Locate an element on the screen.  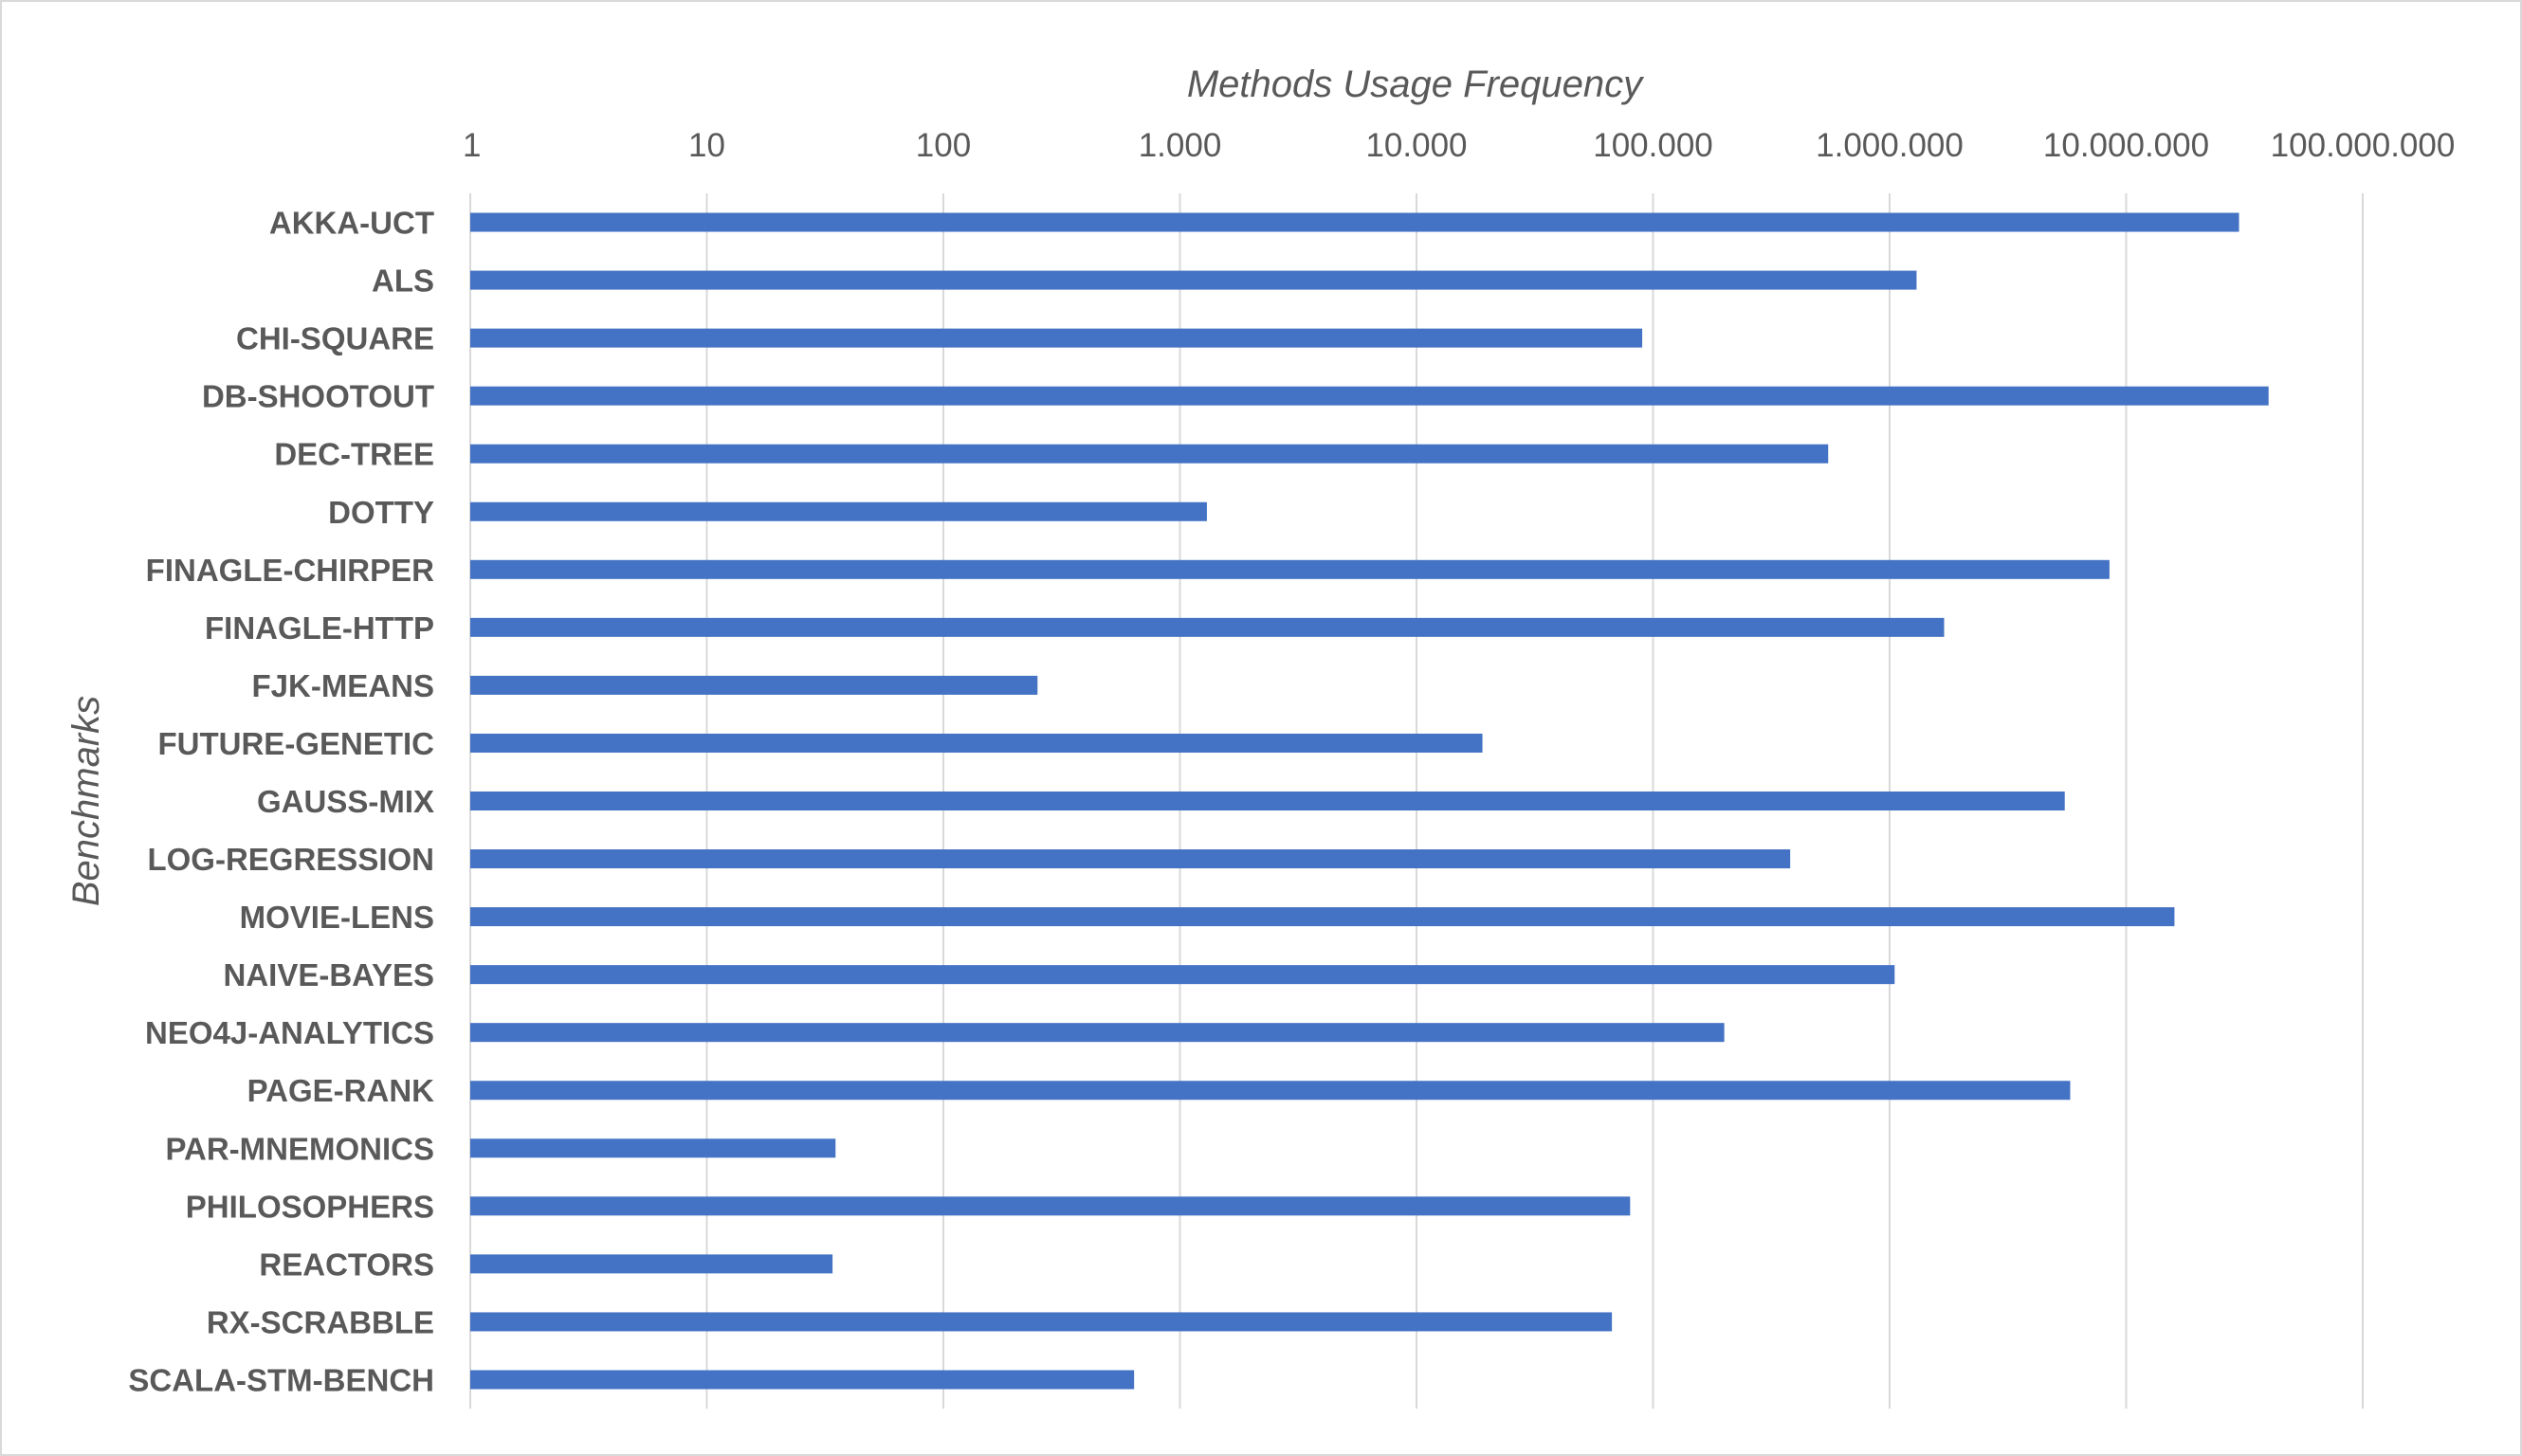
category-label-page-rank: PAGE-RANK is located at coordinates (341, 1090).